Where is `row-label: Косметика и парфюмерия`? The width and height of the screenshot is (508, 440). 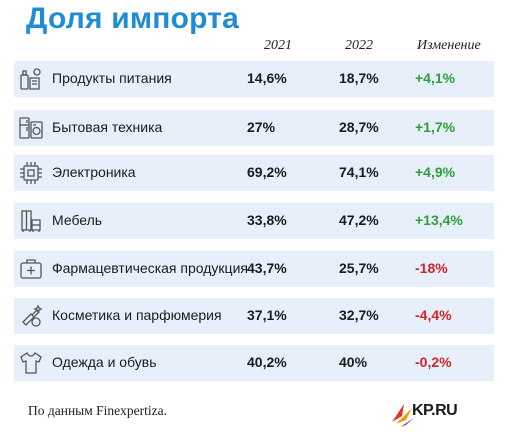 row-label: Косметика и парфюмерия is located at coordinates (137, 315).